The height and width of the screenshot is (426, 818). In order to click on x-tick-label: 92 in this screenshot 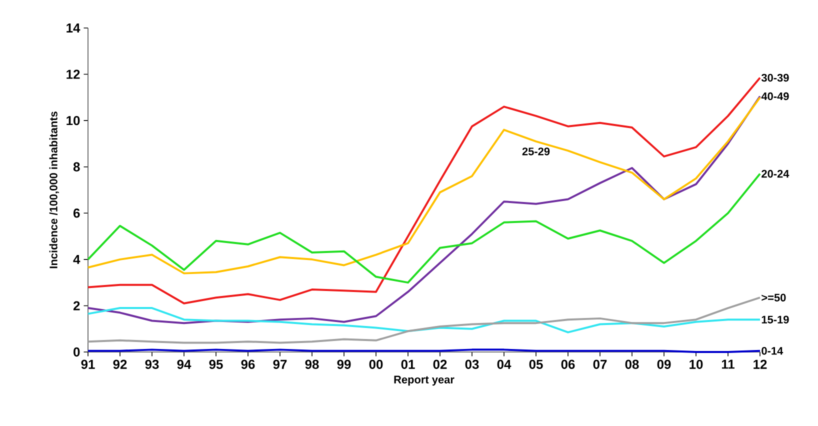, I will do `click(120, 364)`.